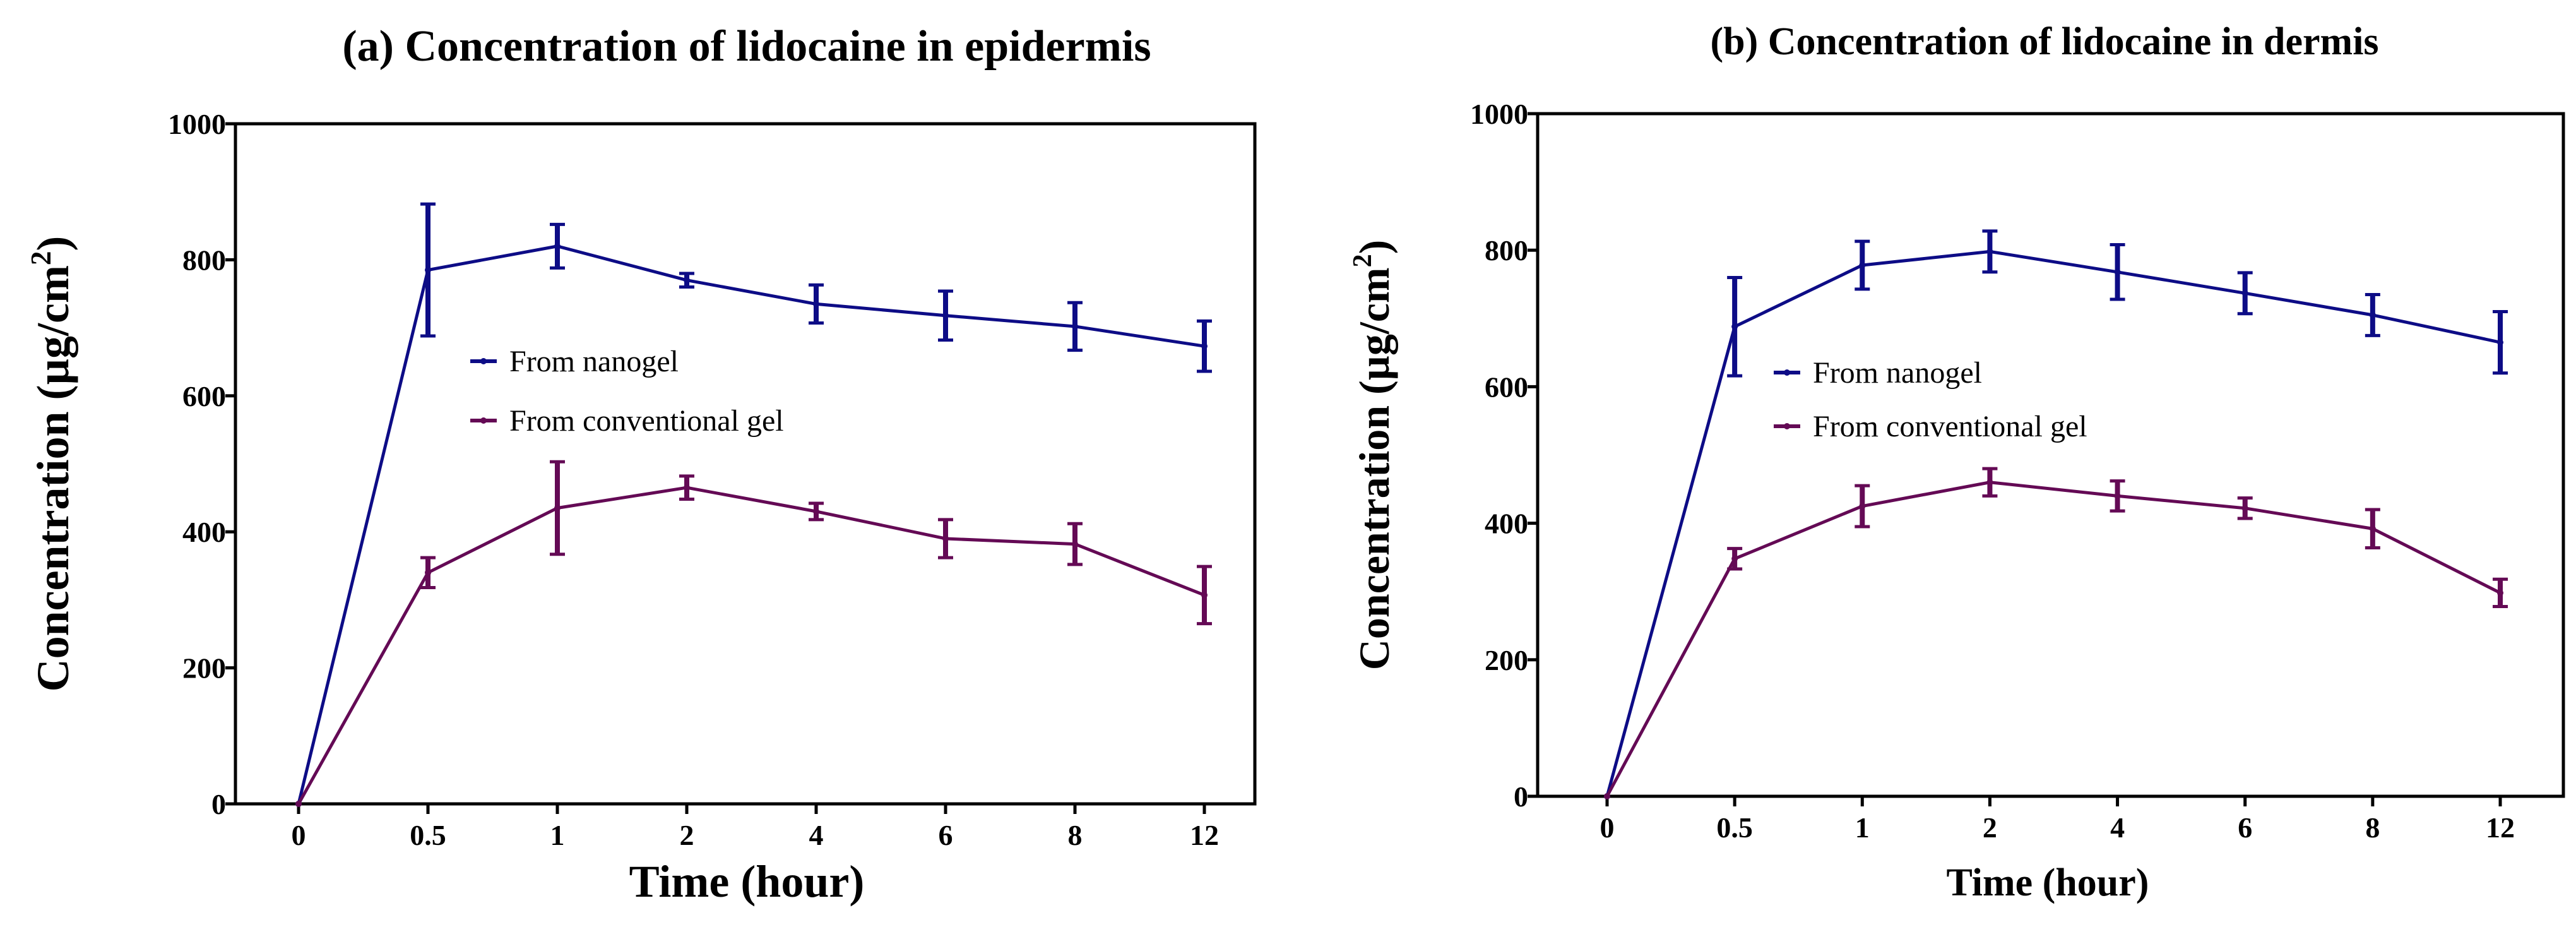 Image resolution: width=2576 pixels, height=927 pixels. I want to click on chart-title: (b) Concentration of lidocaine in dermis, so click(2044, 41).